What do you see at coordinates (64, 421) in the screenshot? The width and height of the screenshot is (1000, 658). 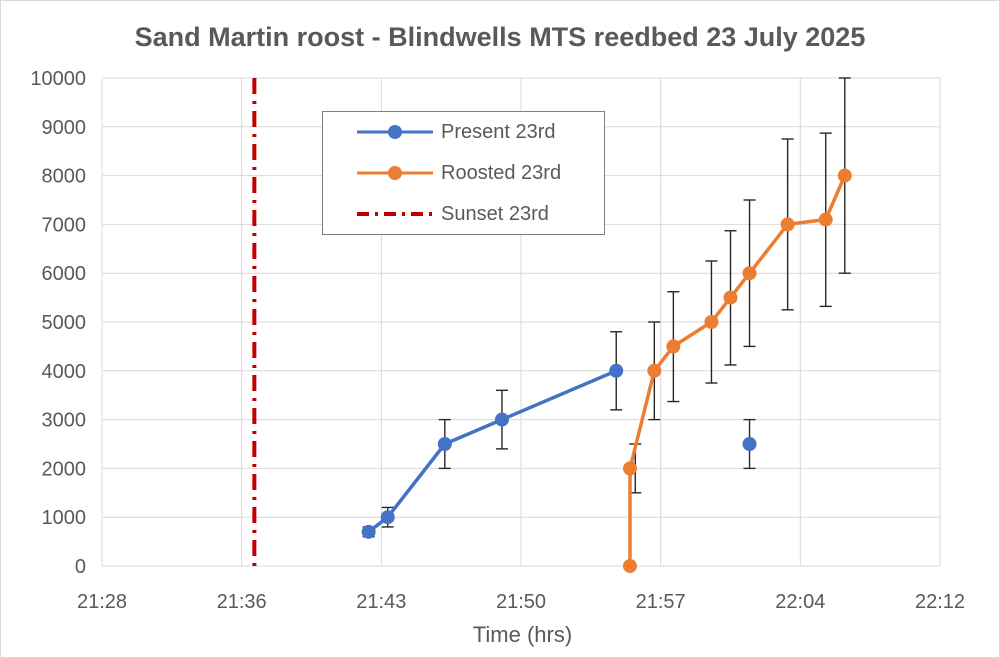 I see `y-tick-label: 3000` at bounding box center [64, 421].